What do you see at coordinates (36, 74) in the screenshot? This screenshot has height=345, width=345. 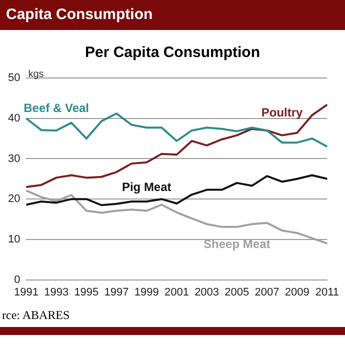 I see `y-axis-title: kgs` at bounding box center [36, 74].